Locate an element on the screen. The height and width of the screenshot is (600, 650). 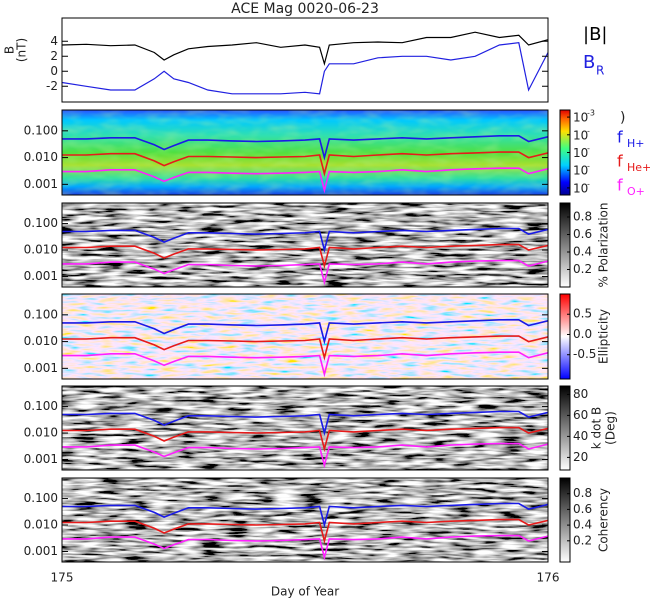
colorbar-label: % Polarization is located at coordinates (604, 245).